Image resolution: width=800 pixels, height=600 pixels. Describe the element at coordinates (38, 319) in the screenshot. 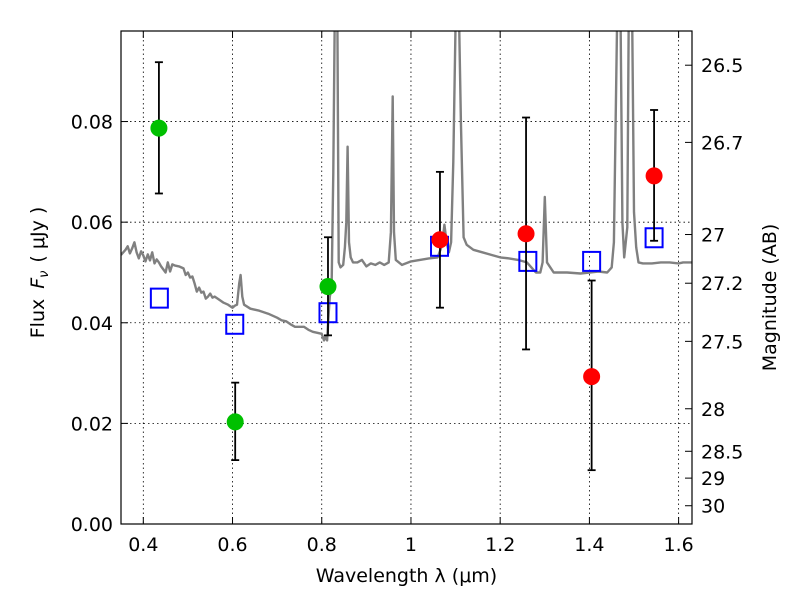

I see `y-axis-title-flux: Flux` at that location.